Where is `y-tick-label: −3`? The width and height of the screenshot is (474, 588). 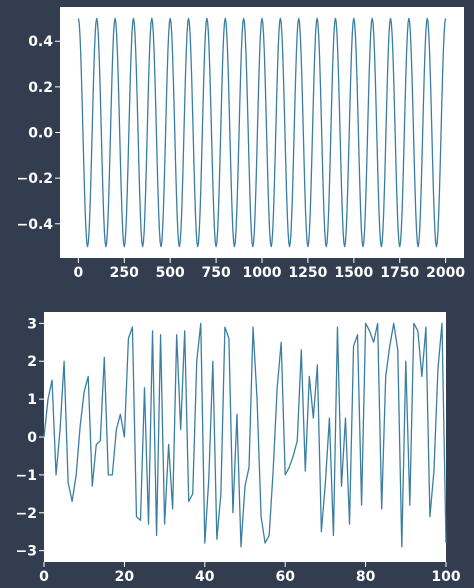
y-tick-label: −3 is located at coordinates (26, 552).